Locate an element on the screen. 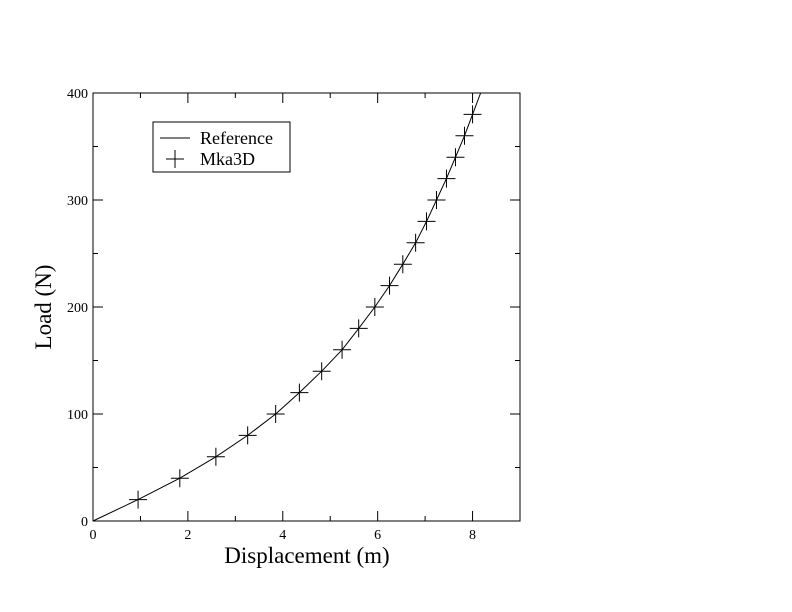  x-tick-label: 2 is located at coordinates (187, 535).